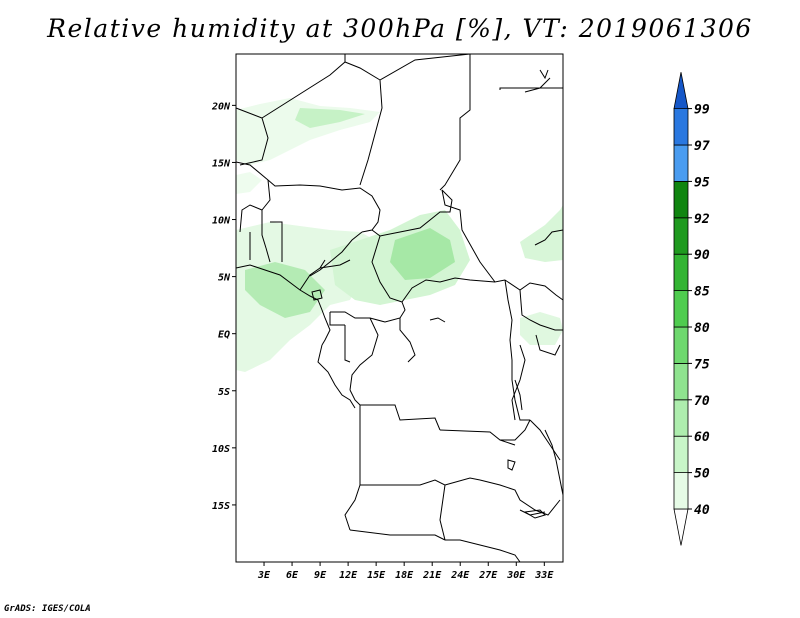  What do you see at coordinates (681, 527) in the screenshot?
I see `colorbar-lower-triangle` at bounding box center [681, 527].